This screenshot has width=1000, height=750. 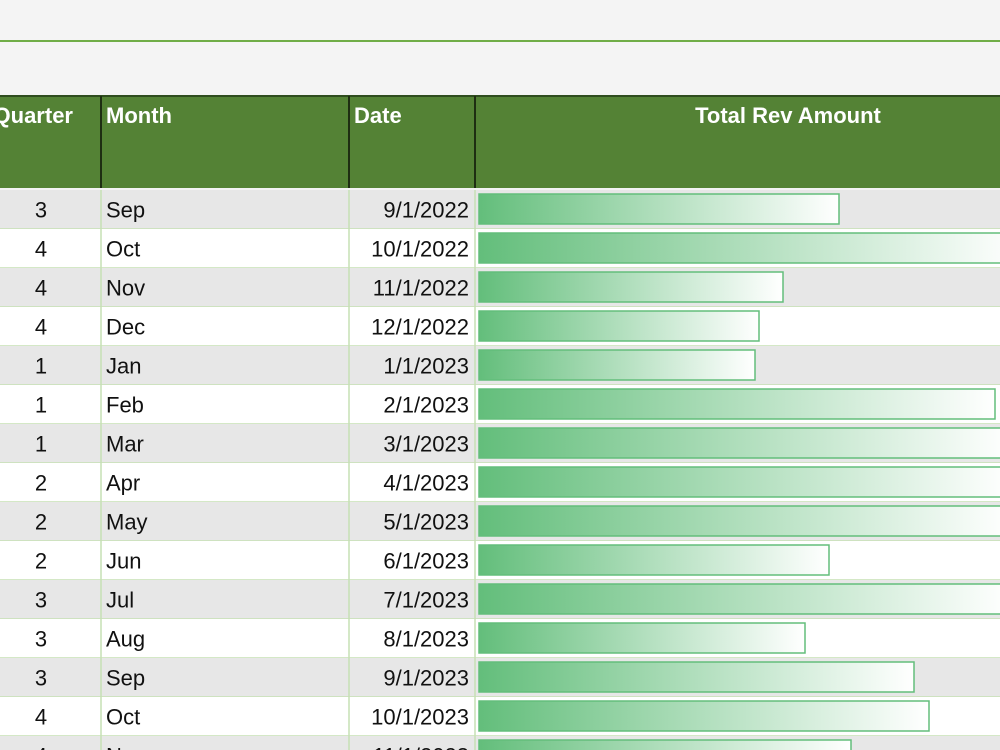 I want to click on month-cell: Feb, so click(x=125, y=404).